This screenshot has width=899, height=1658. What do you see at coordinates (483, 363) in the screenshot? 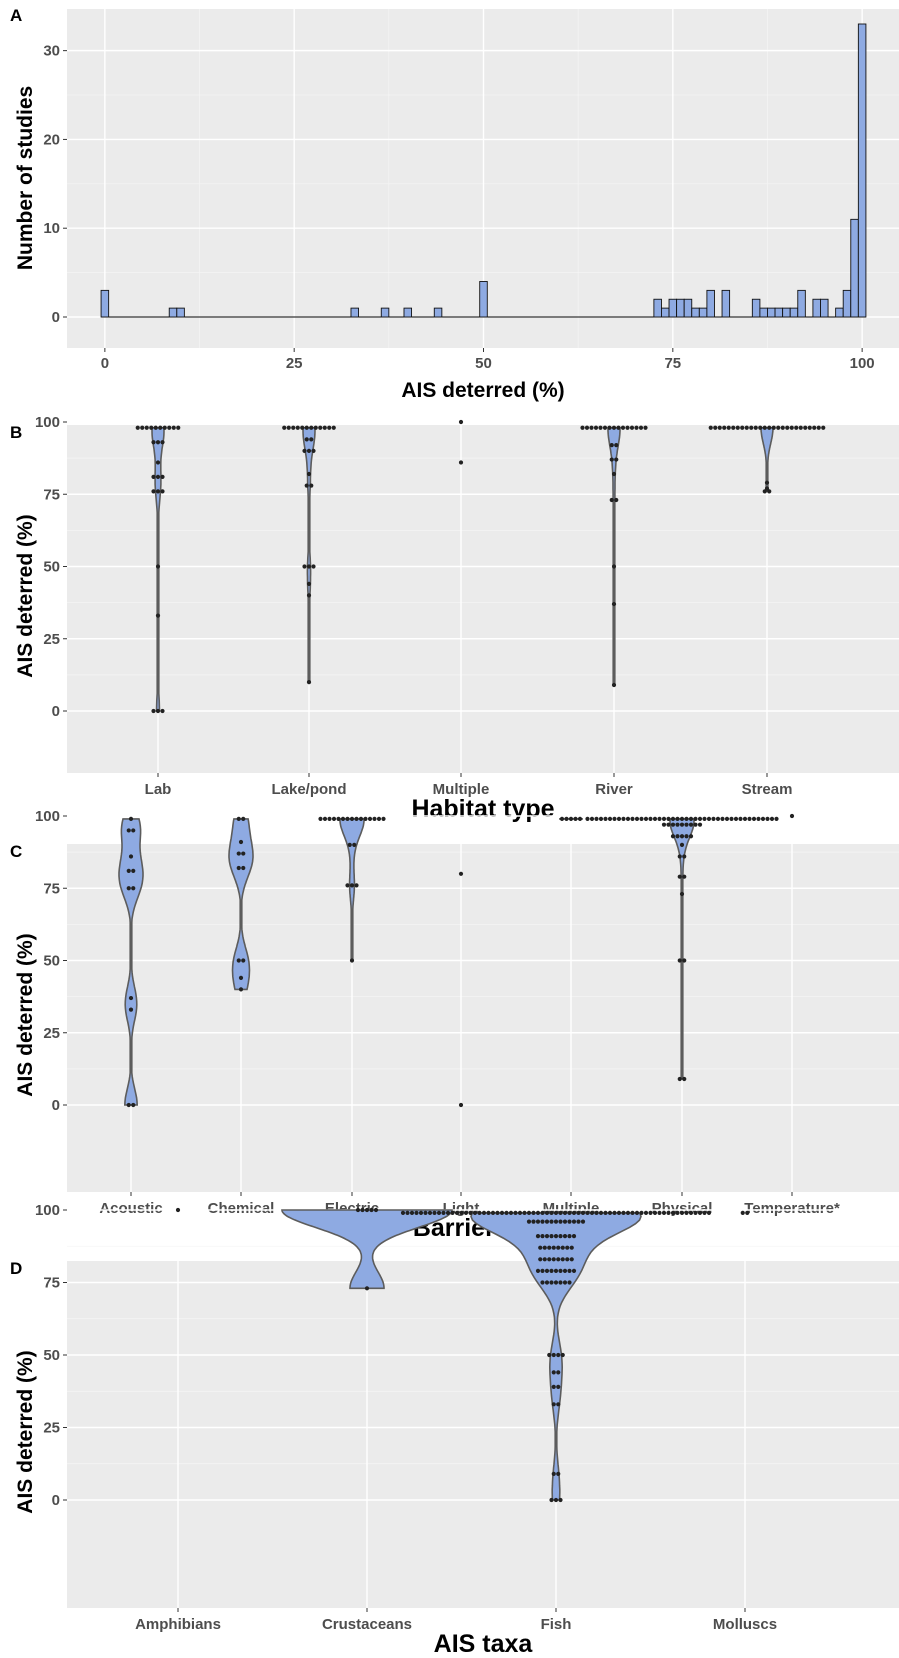
I see `x-tick-label: 50` at bounding box center [483, 363].